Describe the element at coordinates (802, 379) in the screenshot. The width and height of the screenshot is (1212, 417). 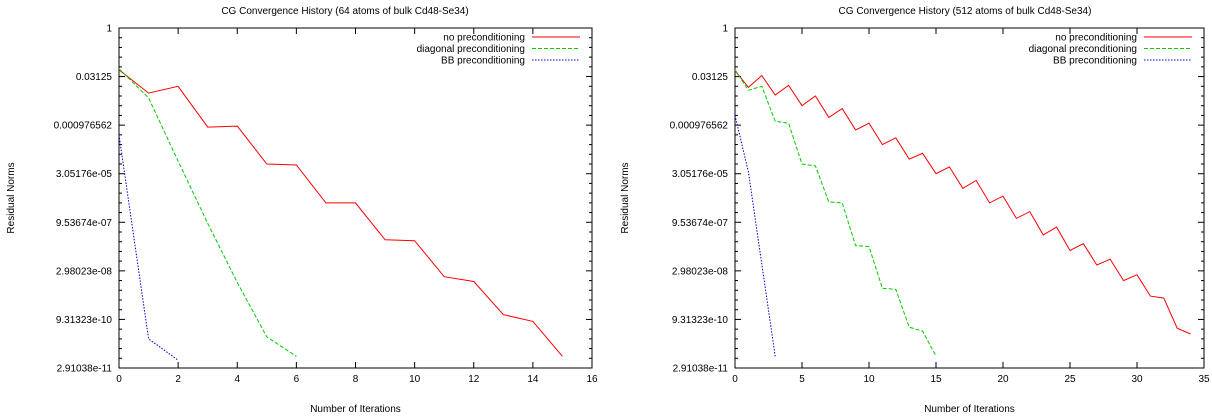
I see `x-tick-label: 5` at that location.